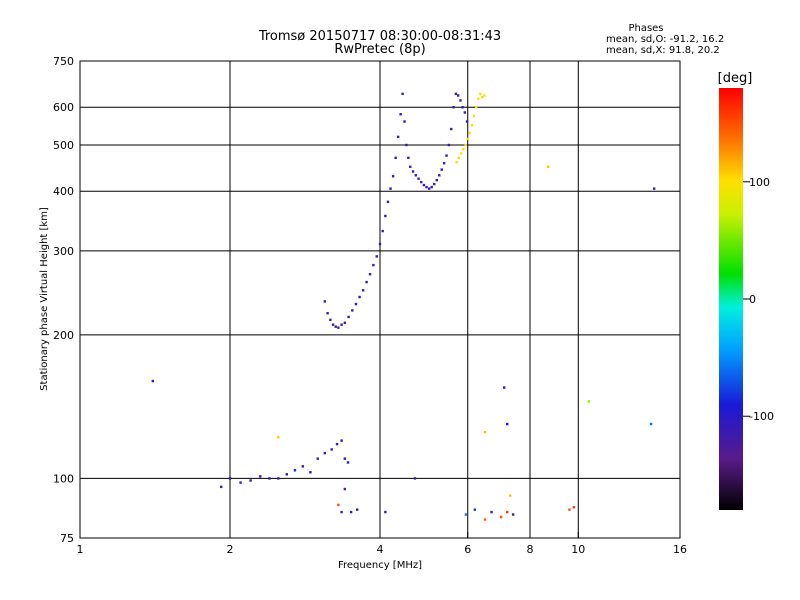 Image resolution: width=800 pixels, height=600 pixels. What do you see at coordinates (67, 538) in the screenshot?
I see `y-tick-label: 75` at bounding box center [67, 538].